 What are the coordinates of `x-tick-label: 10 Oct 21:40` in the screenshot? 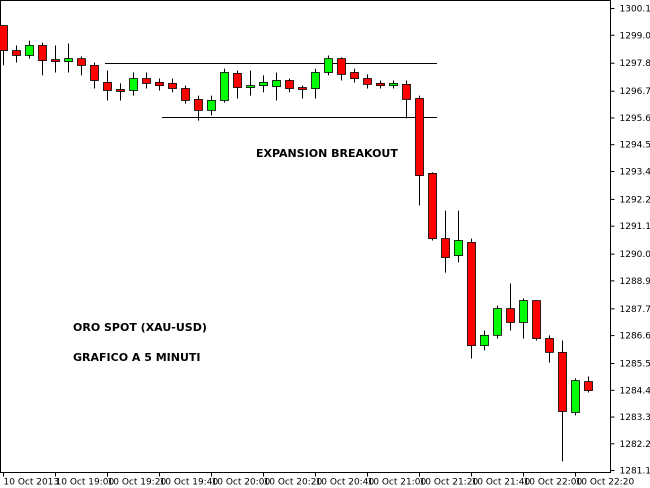 It's located at (501, 483).